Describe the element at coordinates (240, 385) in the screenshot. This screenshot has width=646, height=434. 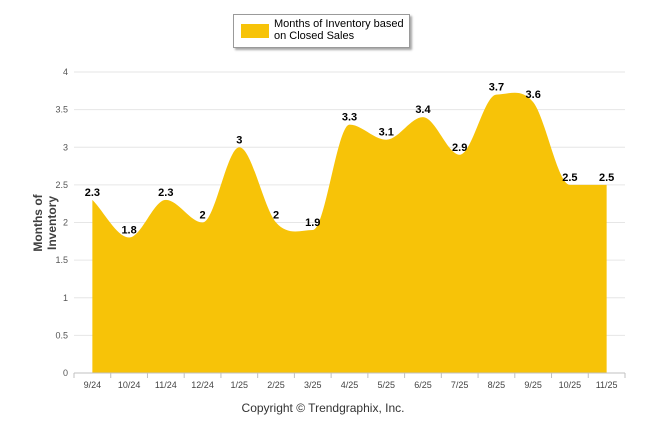
I see `x-tick-label: 1/25` at that location.